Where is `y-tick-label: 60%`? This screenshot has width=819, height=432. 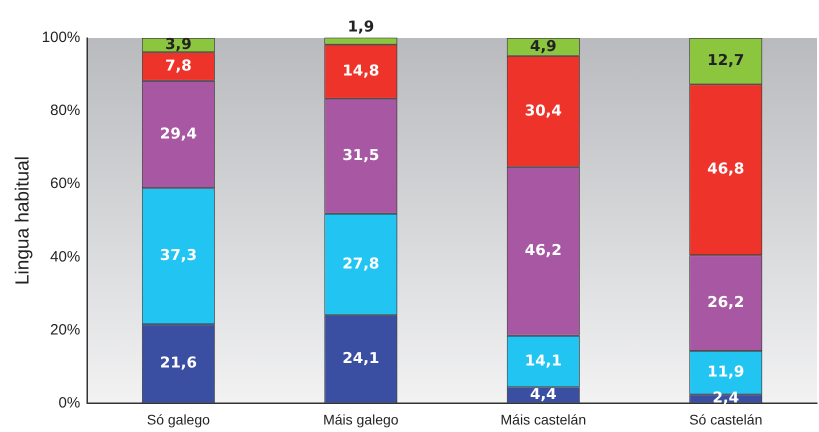
y-tick-label: 60% is located at coordinates (65, 183).